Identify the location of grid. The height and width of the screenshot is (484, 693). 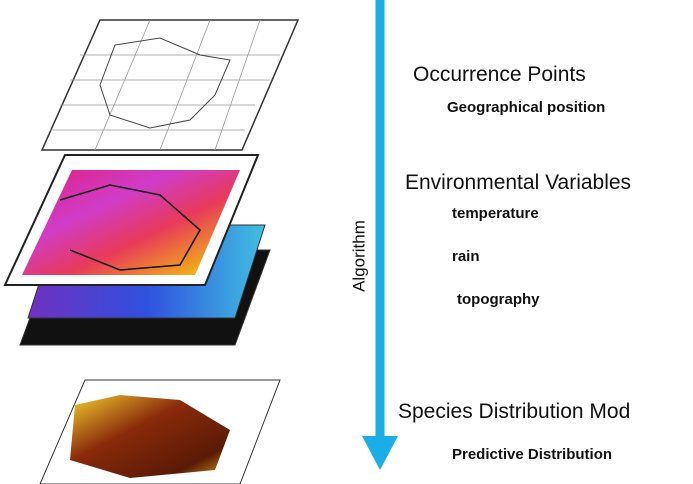
(165, 85).